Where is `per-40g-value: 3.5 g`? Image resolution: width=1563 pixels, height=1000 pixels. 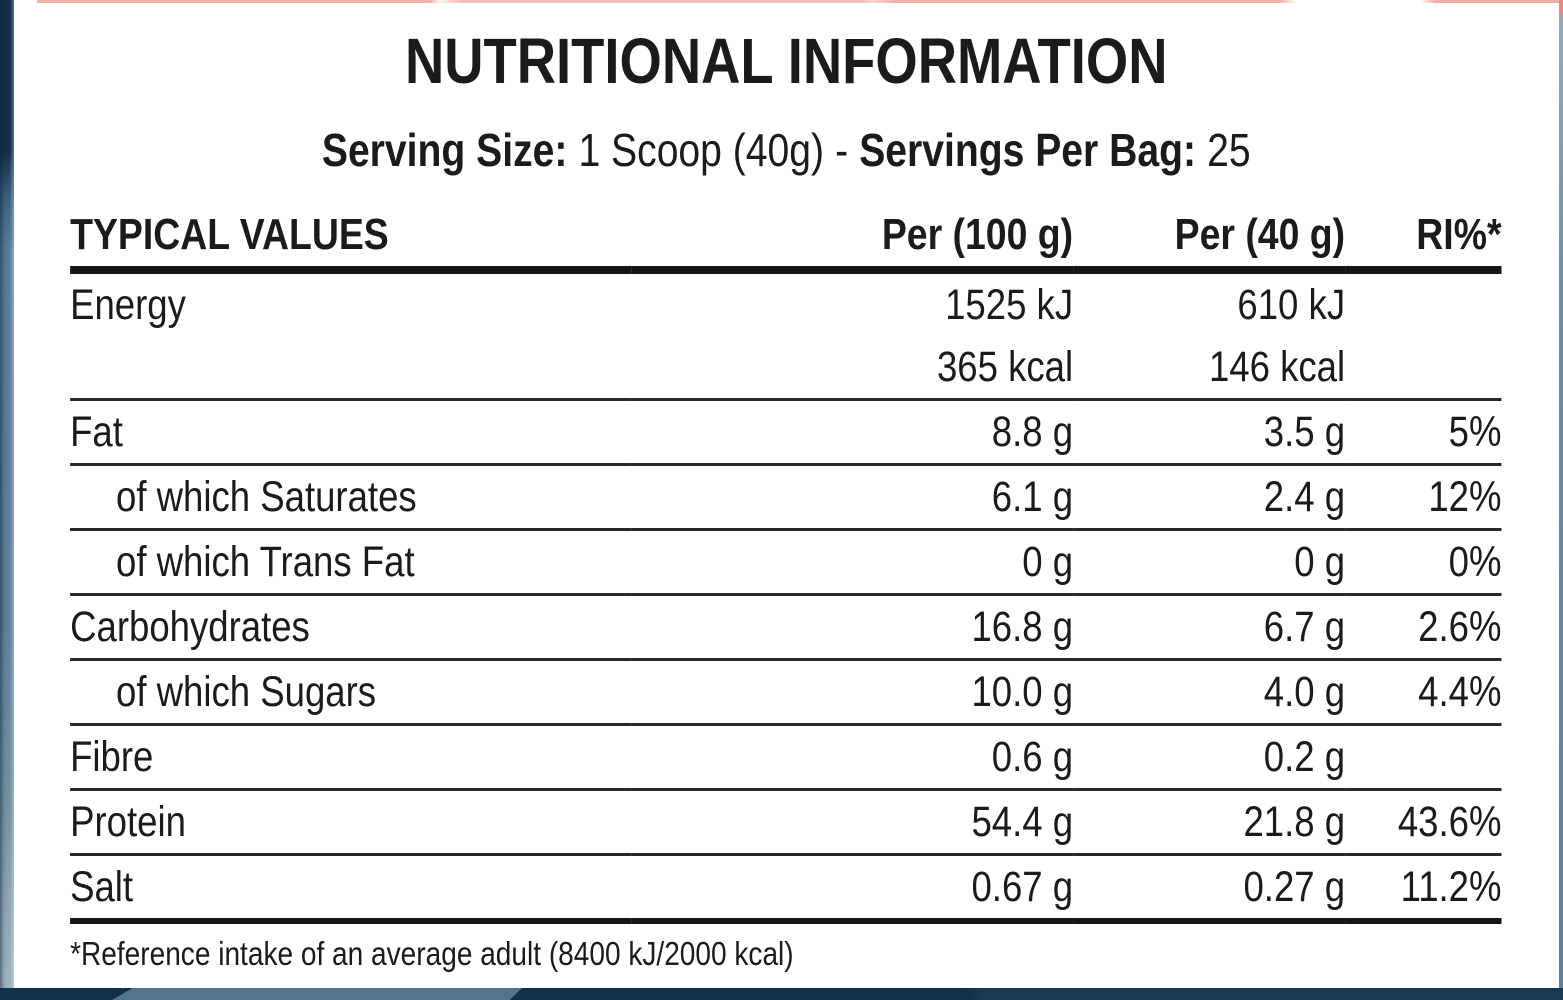 per-40g-value: 3.5 g is located at coordinates (1209, 432).